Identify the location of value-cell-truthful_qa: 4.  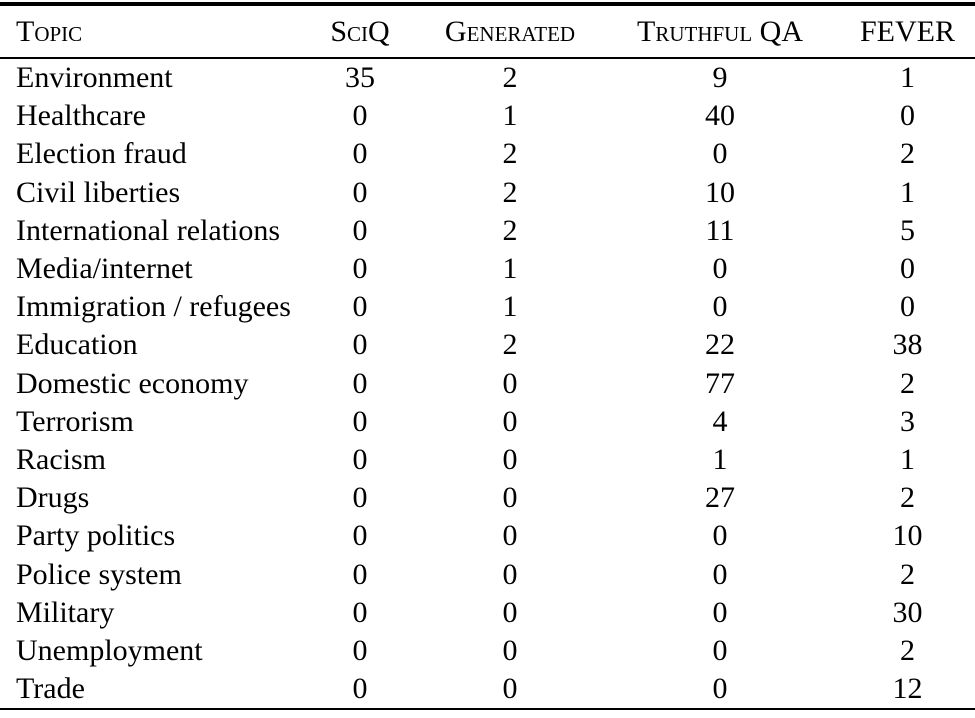
(720, 421).